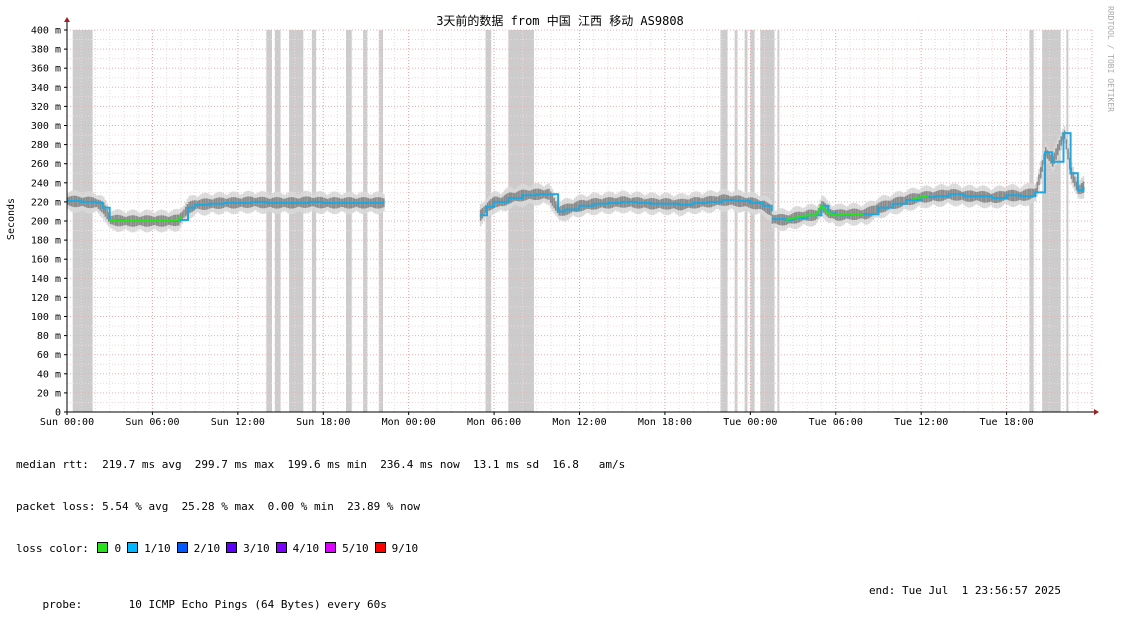 The height and width of the screenshot is (640, 1121). I want to click on x-tick-label: Tue 00:00, so click(750, 422).